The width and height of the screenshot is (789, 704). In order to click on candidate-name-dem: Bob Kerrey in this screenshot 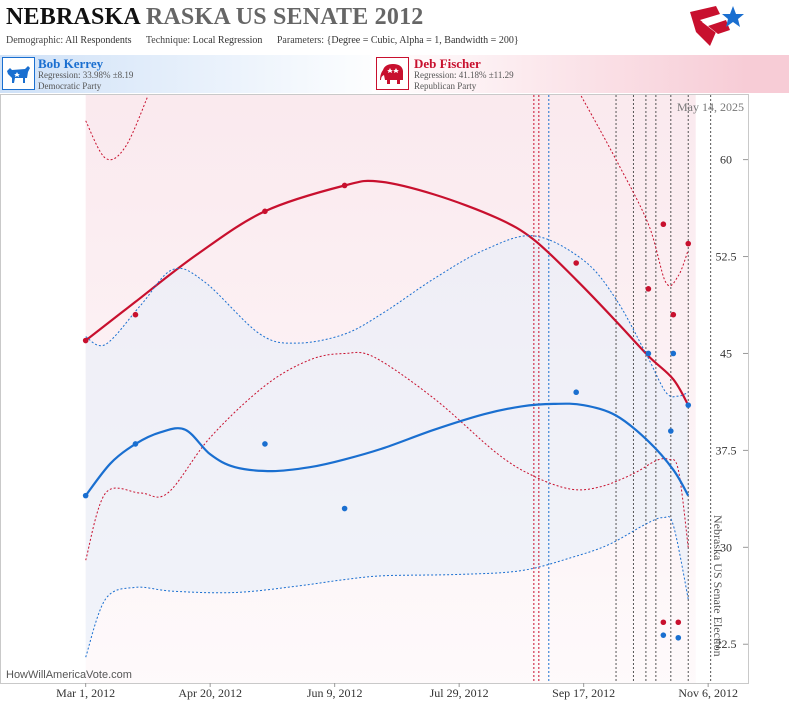, I will do `click(71, 63)`.